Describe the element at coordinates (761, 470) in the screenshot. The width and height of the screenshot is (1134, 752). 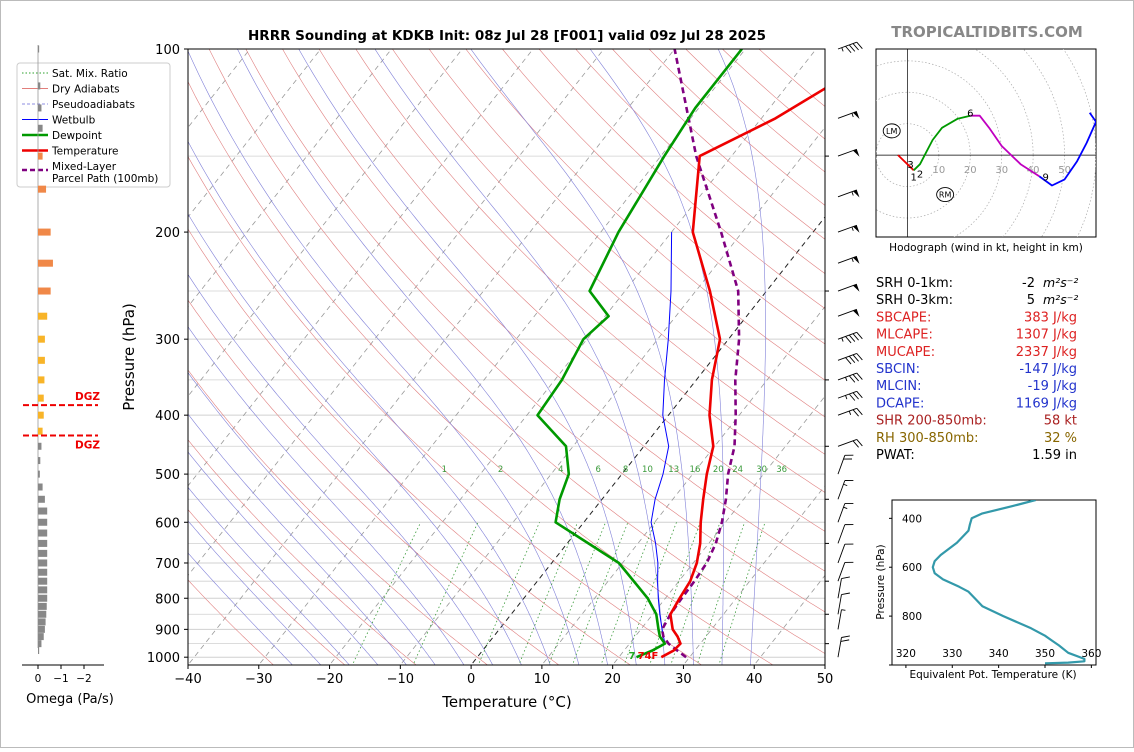
I see `mixing-ratio-label: 30` at that location.